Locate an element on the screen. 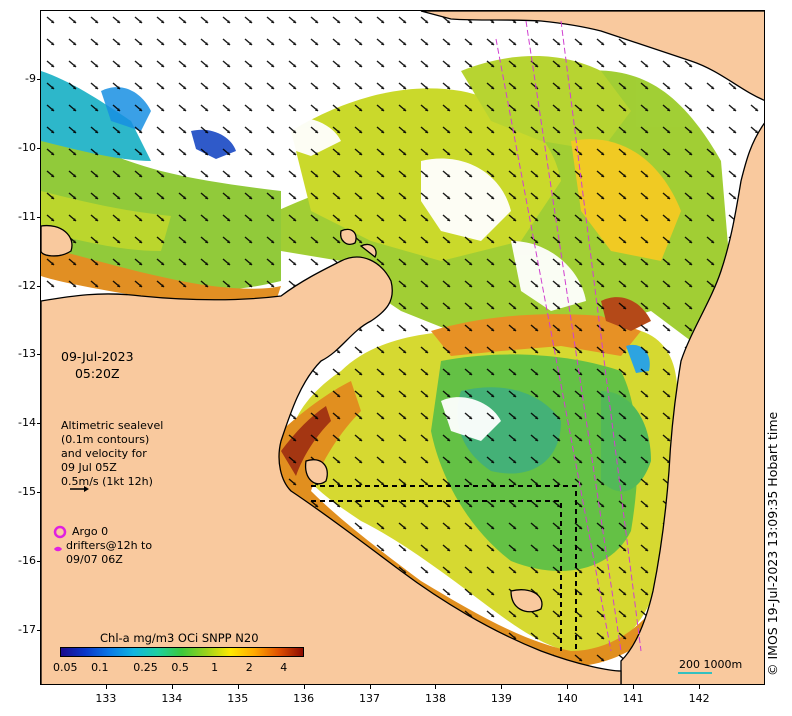 The height and width of the screenshot is (716, 792). drifters-label: drifters@12h to 09/07 06Z is located at coordinates (109, 553).